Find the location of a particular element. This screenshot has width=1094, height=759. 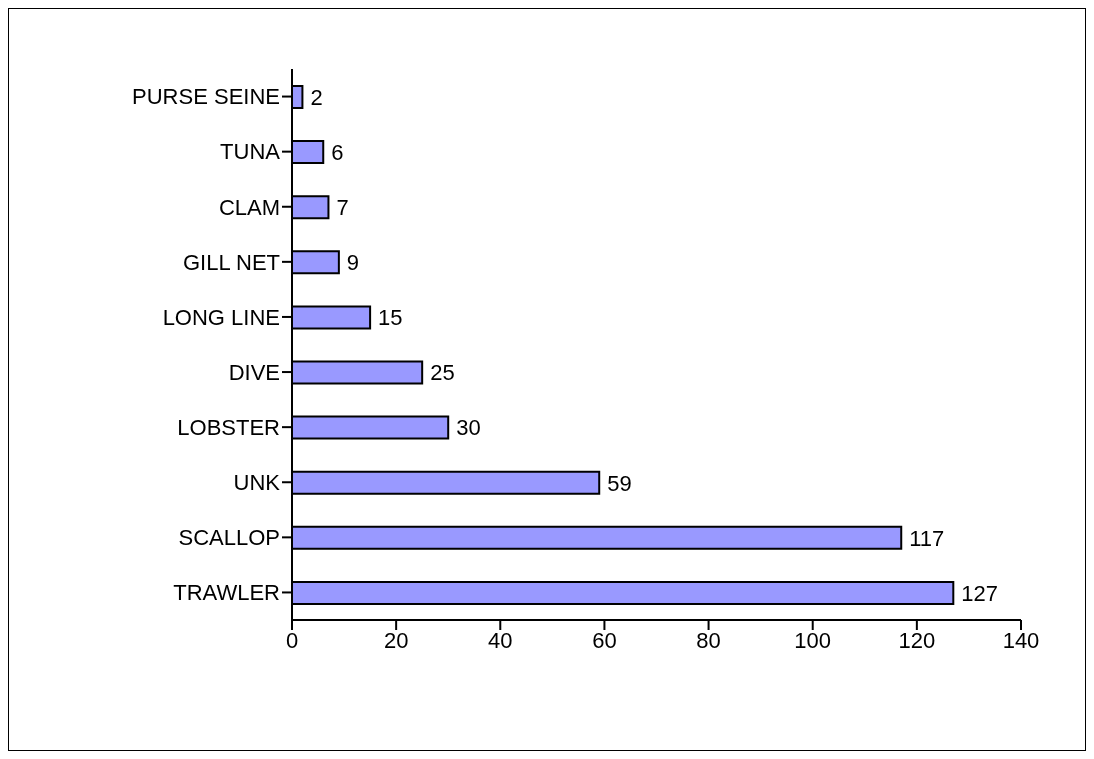

x-tick-label: 80 is located at coordinates (708, 640).